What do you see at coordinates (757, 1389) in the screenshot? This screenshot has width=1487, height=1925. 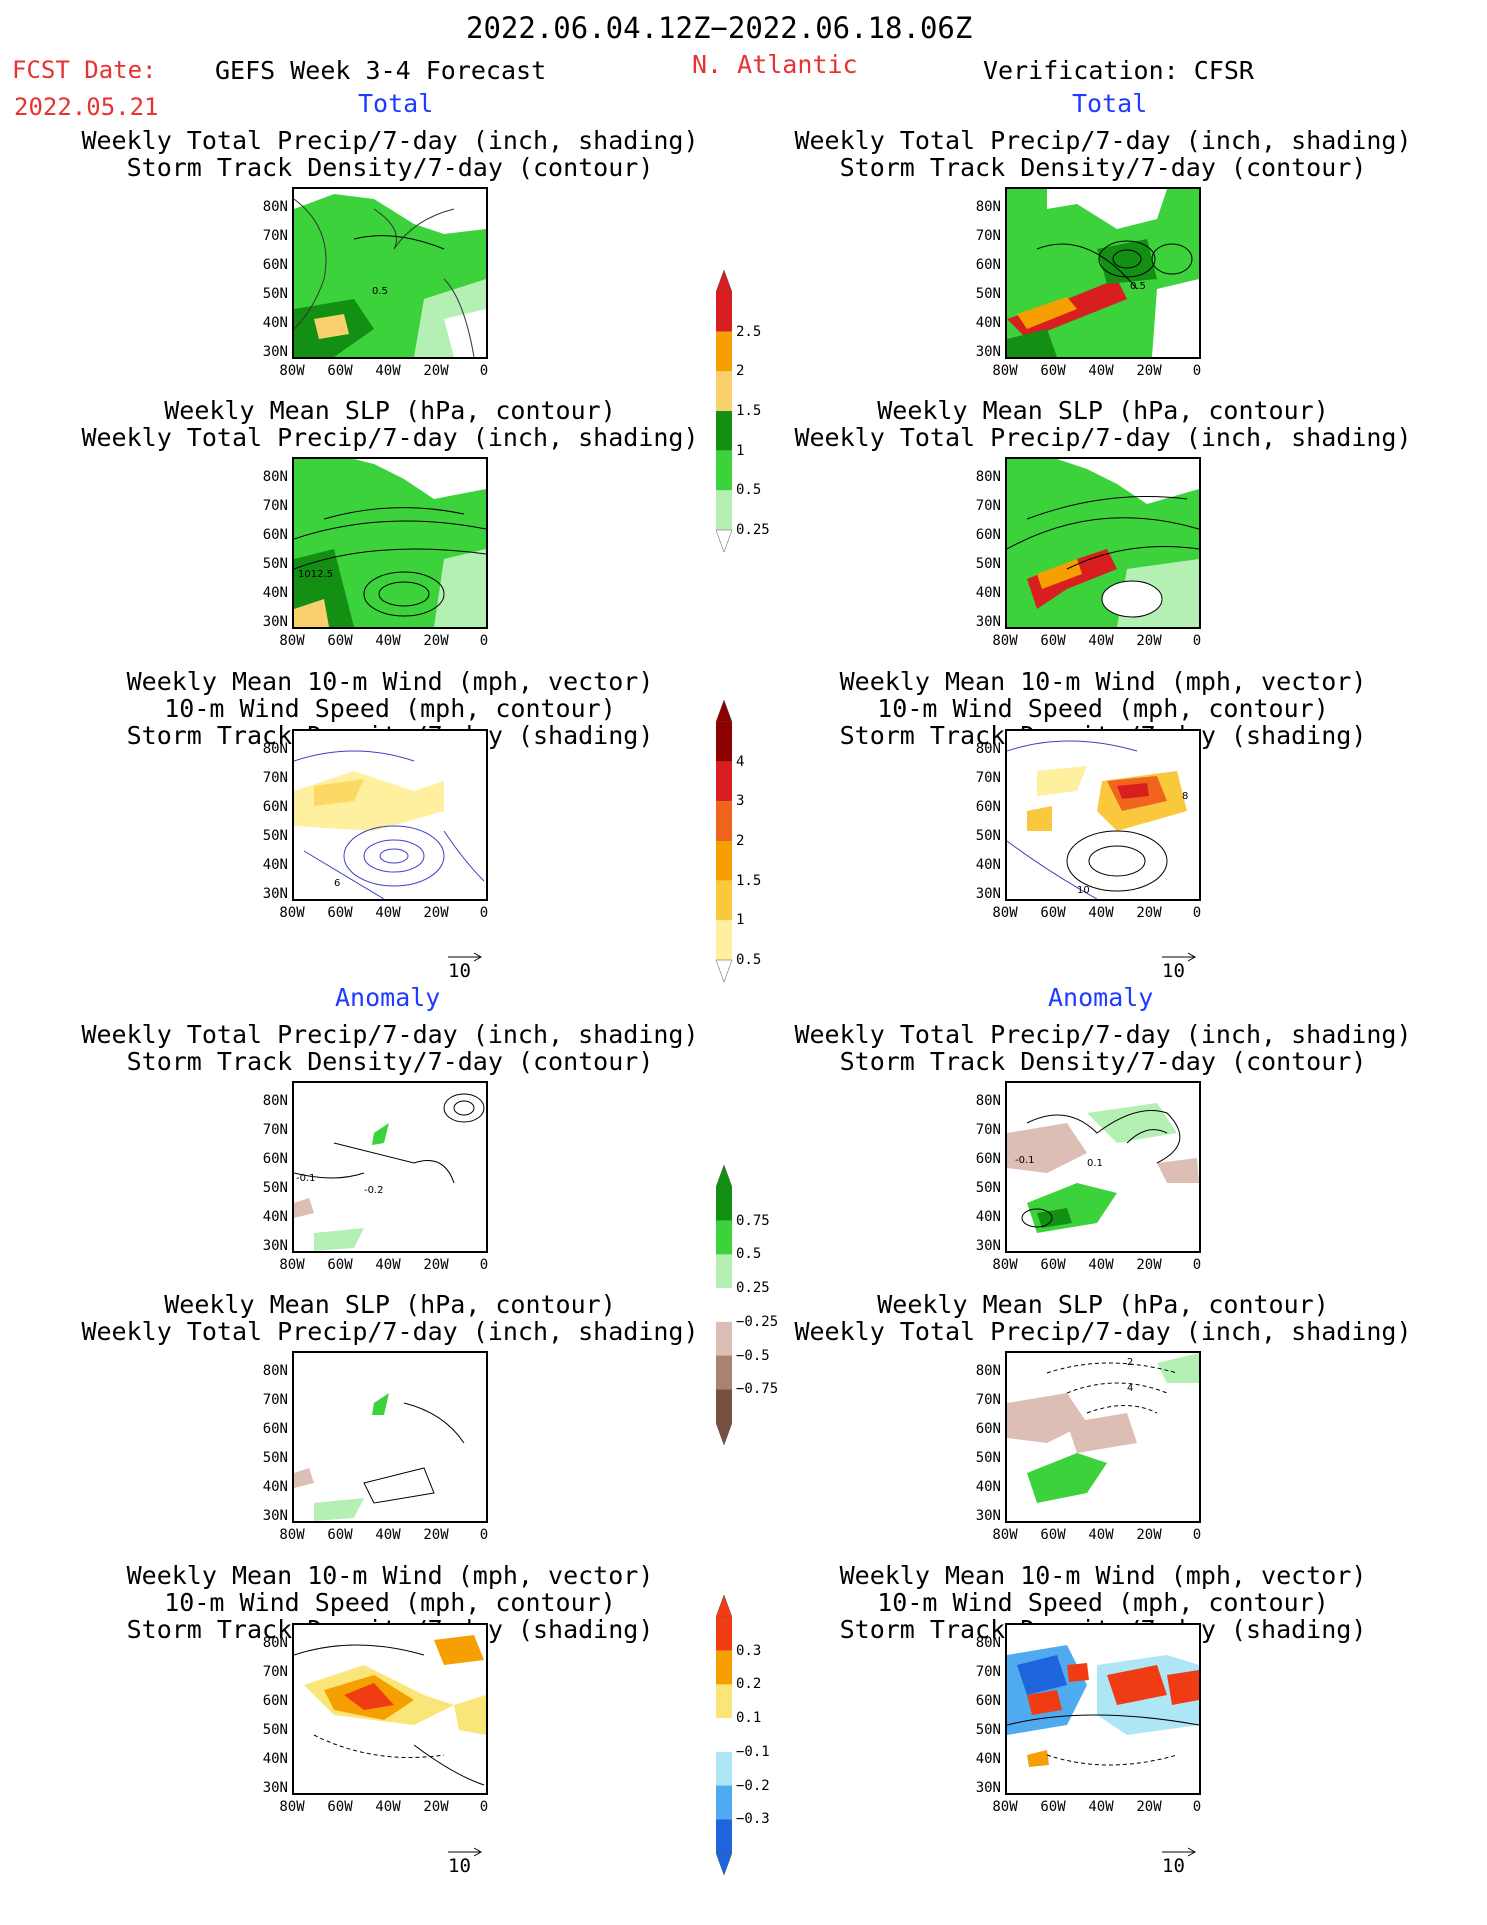 I see `colorbar-label: −0.75` at bounding box center [757, 1389].